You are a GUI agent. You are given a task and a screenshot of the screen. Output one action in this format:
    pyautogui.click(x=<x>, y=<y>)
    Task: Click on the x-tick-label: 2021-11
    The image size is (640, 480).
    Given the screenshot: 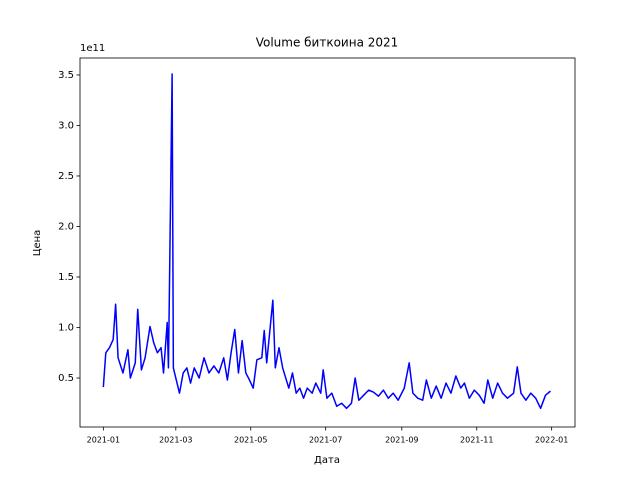 What is the action you would take?
    pyautogui.click(x=476, y=440)
    